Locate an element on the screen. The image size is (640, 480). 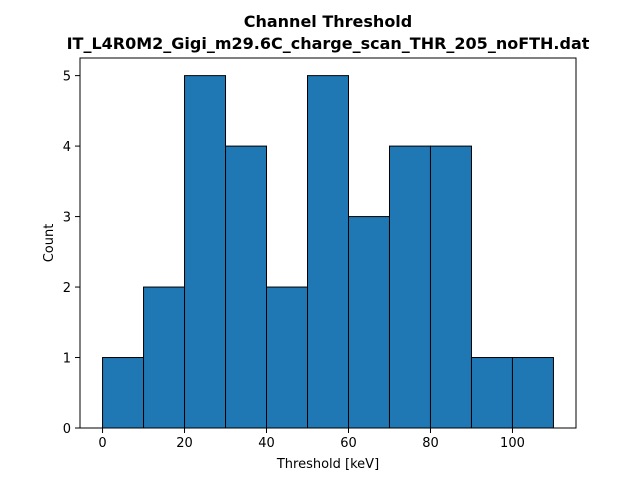
x-tick-label: 20 is located at coordinates (184, 443).